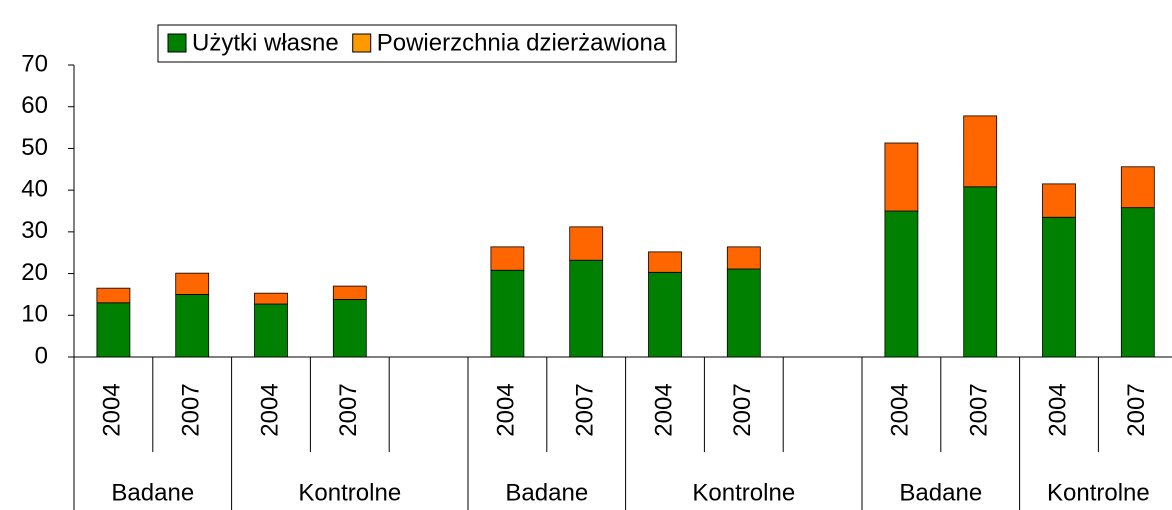 The image size is (1172, 510). What do you see at coordinates (34, 147) in the screenshot?
I see `y-tick-label: 50` at bounding box center [34, 147].